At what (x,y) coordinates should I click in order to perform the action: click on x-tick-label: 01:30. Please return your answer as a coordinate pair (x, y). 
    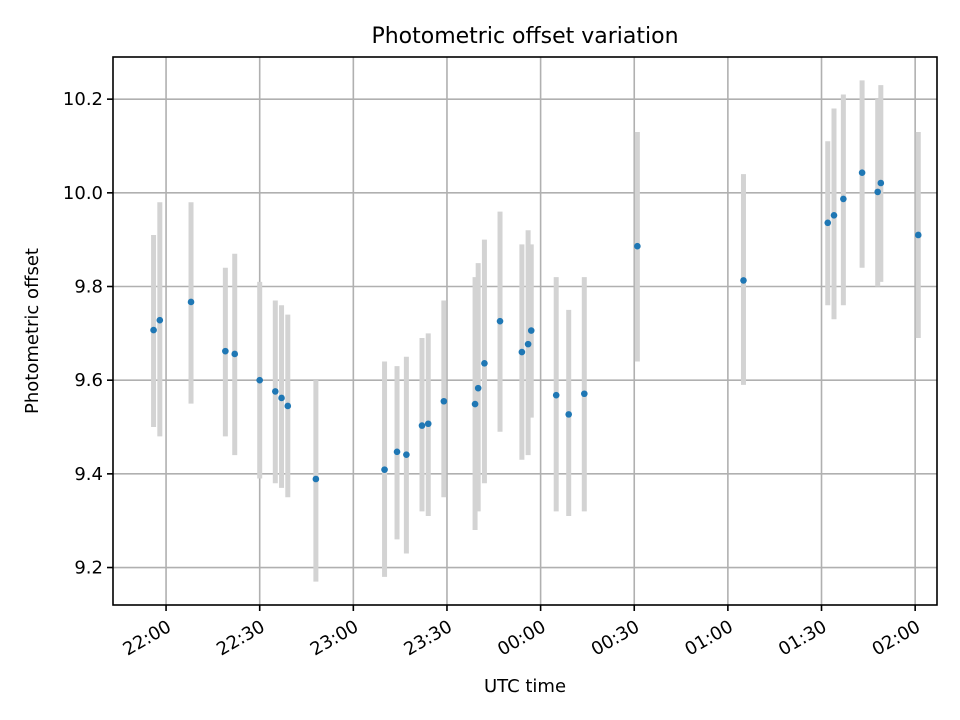
    Looking at the image, I should click on (802, 638).